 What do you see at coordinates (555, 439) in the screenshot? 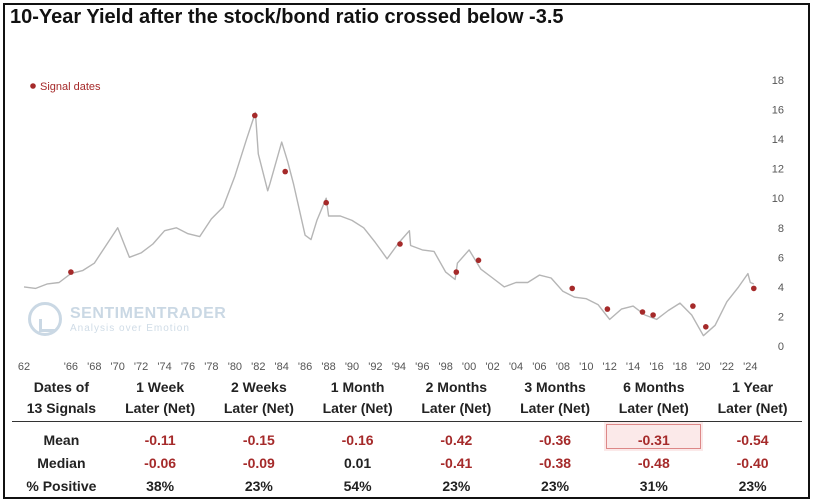
I see `table-cell: -0.36` at bounding box center [555, 439].